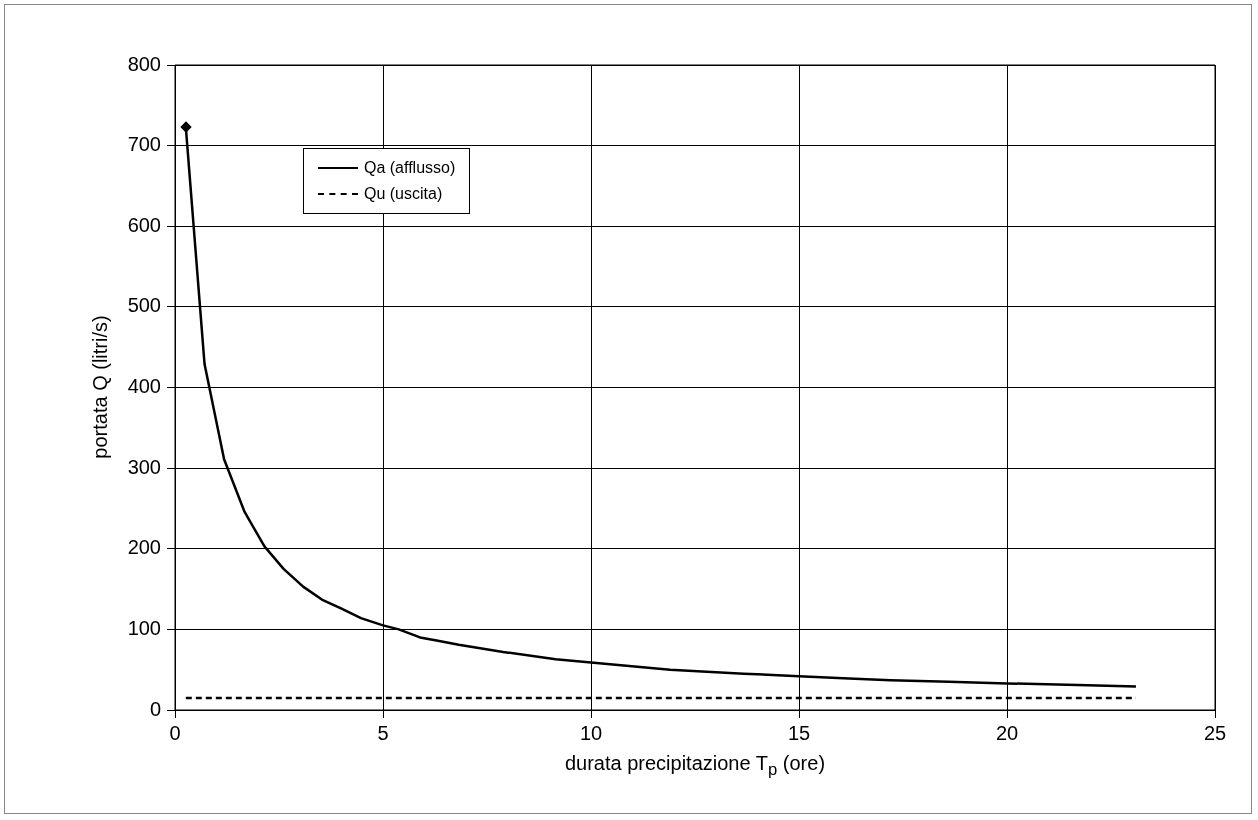 The image size is (1258, 820). What do you see at coordinates (799, 732) in the screenshot?
I see `x-tick-label: 15` at bounding box center [799, 732].